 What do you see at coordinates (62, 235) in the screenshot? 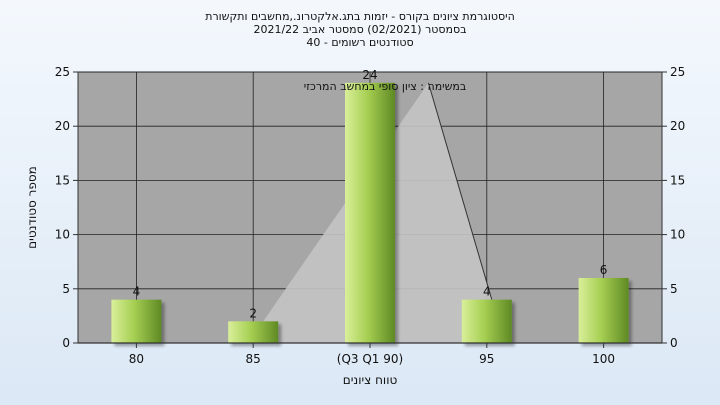
I see `y-tick-label-left: 10` at bounding box center [62, 235].